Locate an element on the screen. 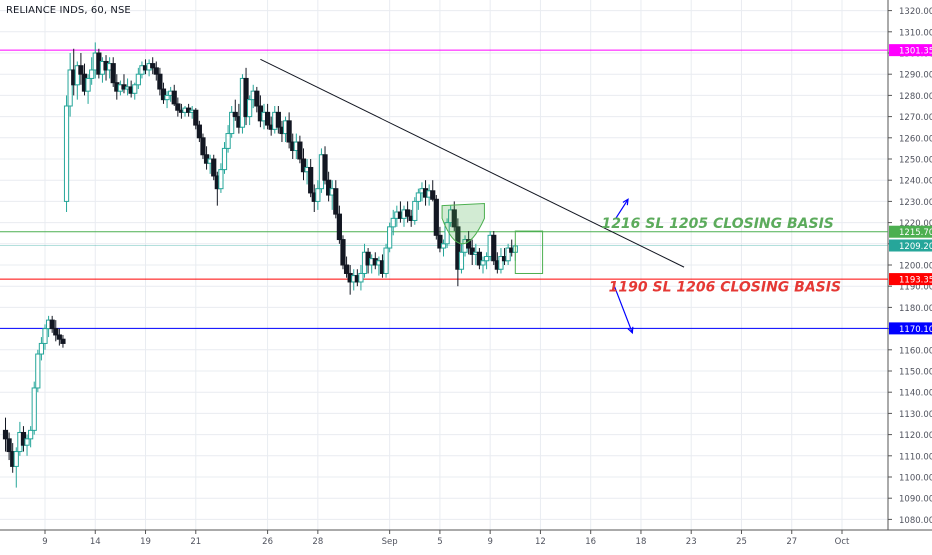  price-tick-label: 1240.00 is located at coordinates (915, 182).